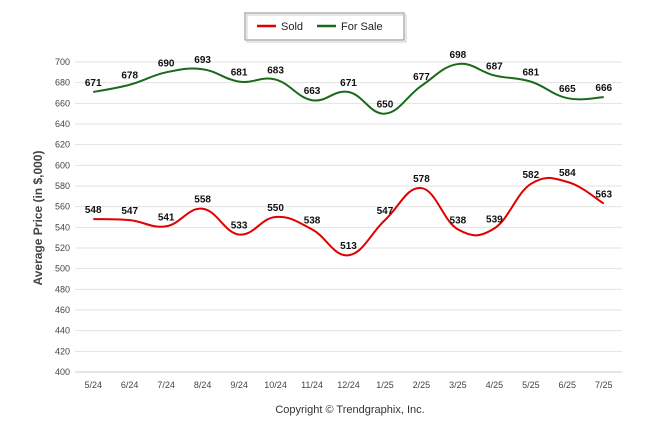  Describe the element at coordinates (421, 179) in the screenshot. I see `sold-data-label: 578` at that location.